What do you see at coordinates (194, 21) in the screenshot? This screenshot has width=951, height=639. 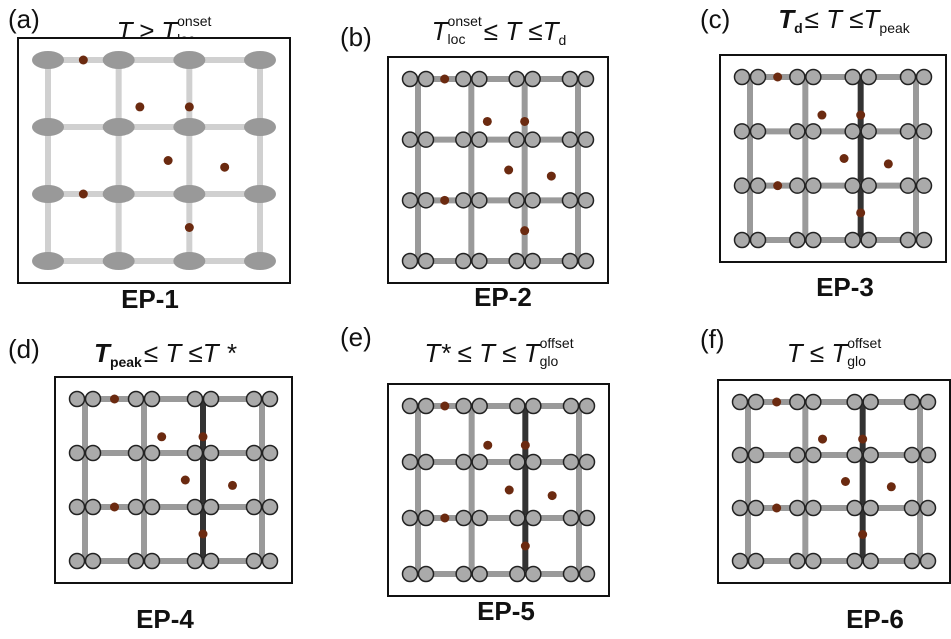 I see `title-sup: onset` at bounding box center [194, 21].